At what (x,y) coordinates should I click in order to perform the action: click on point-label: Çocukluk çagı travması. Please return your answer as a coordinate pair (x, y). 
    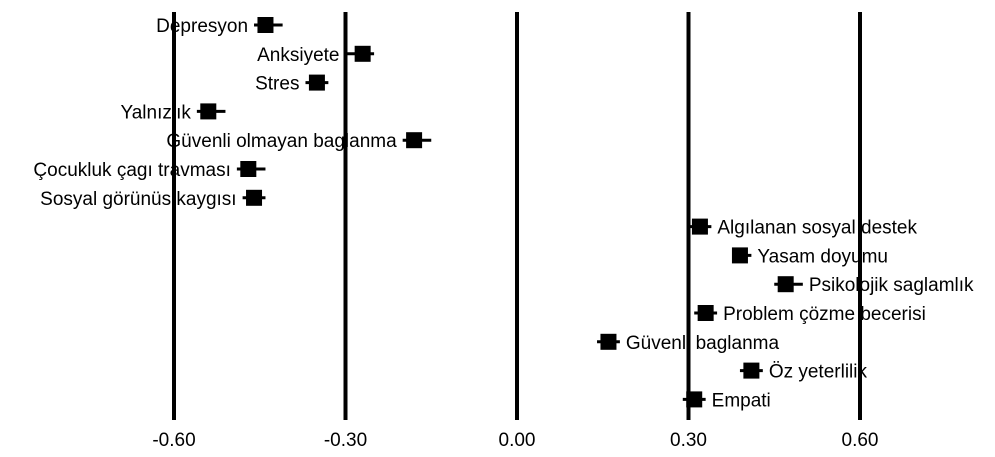
    Looking at the image, I should click on (131, 170).